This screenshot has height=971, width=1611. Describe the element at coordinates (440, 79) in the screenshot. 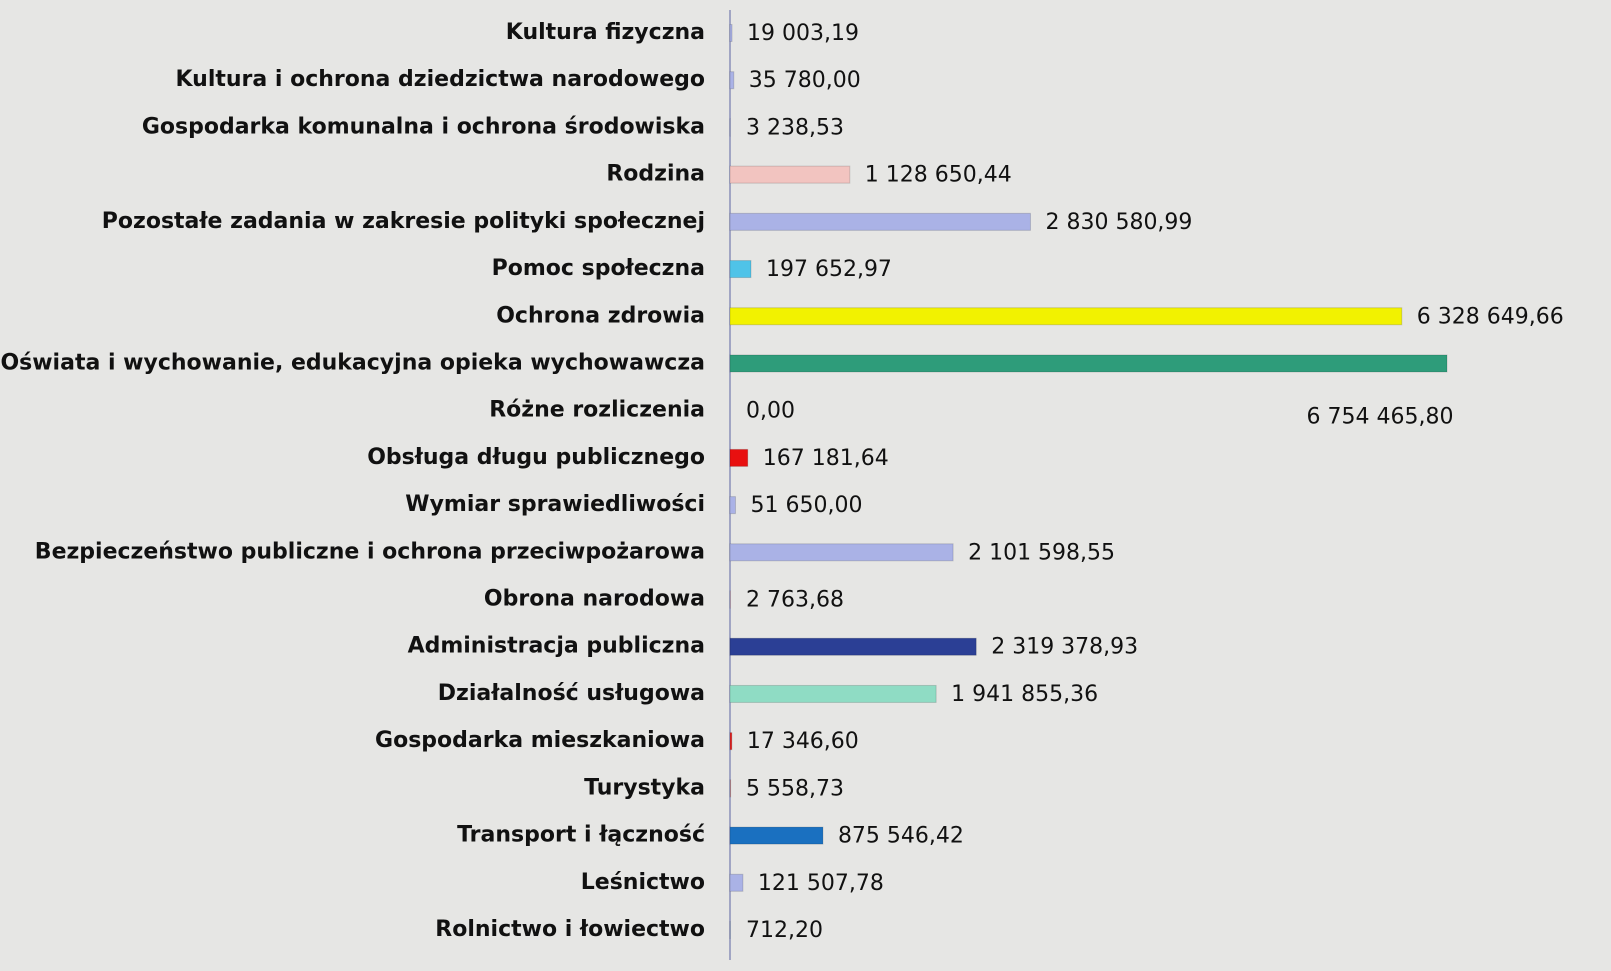

I see `category-label: Kultura i ochrona dziedzictwa narodowego` at that location.